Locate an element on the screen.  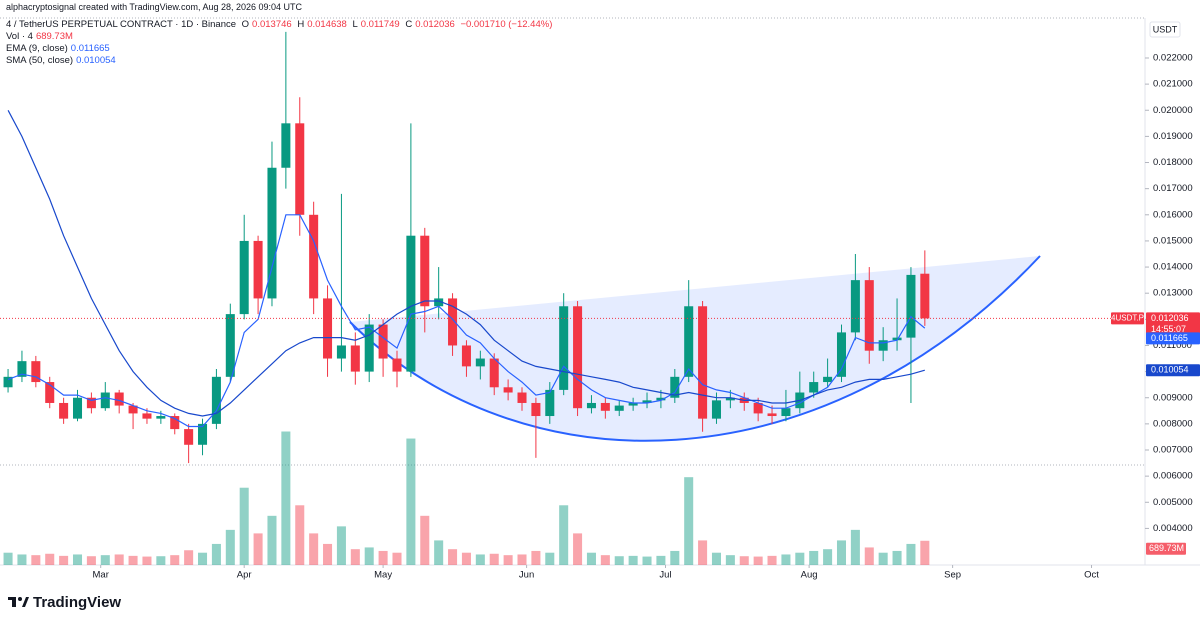
volume-name: Vol · 4 is located at coordinates (19, 36).